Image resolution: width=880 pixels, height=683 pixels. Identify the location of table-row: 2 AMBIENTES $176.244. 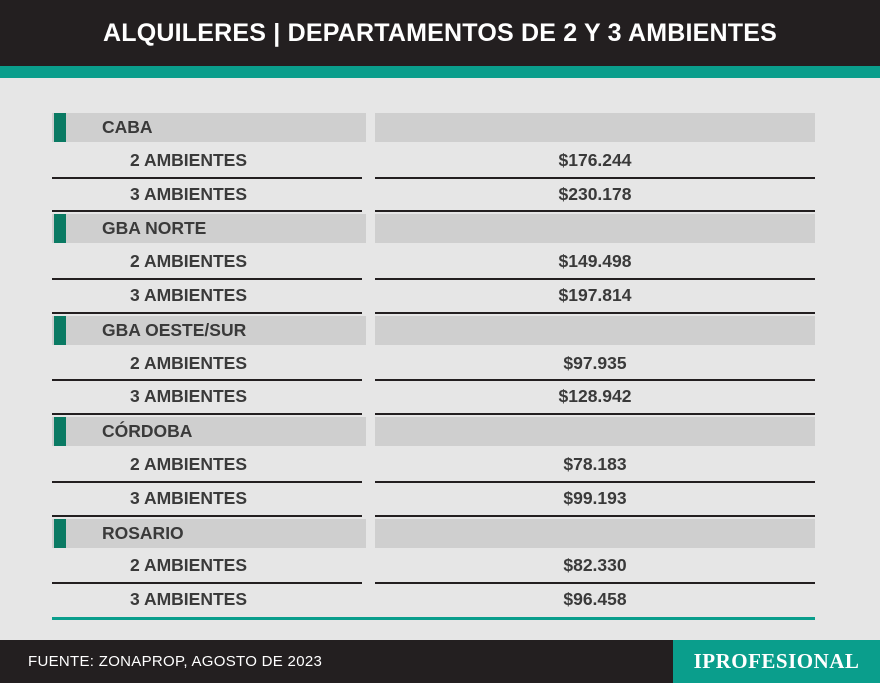
(433, 163).